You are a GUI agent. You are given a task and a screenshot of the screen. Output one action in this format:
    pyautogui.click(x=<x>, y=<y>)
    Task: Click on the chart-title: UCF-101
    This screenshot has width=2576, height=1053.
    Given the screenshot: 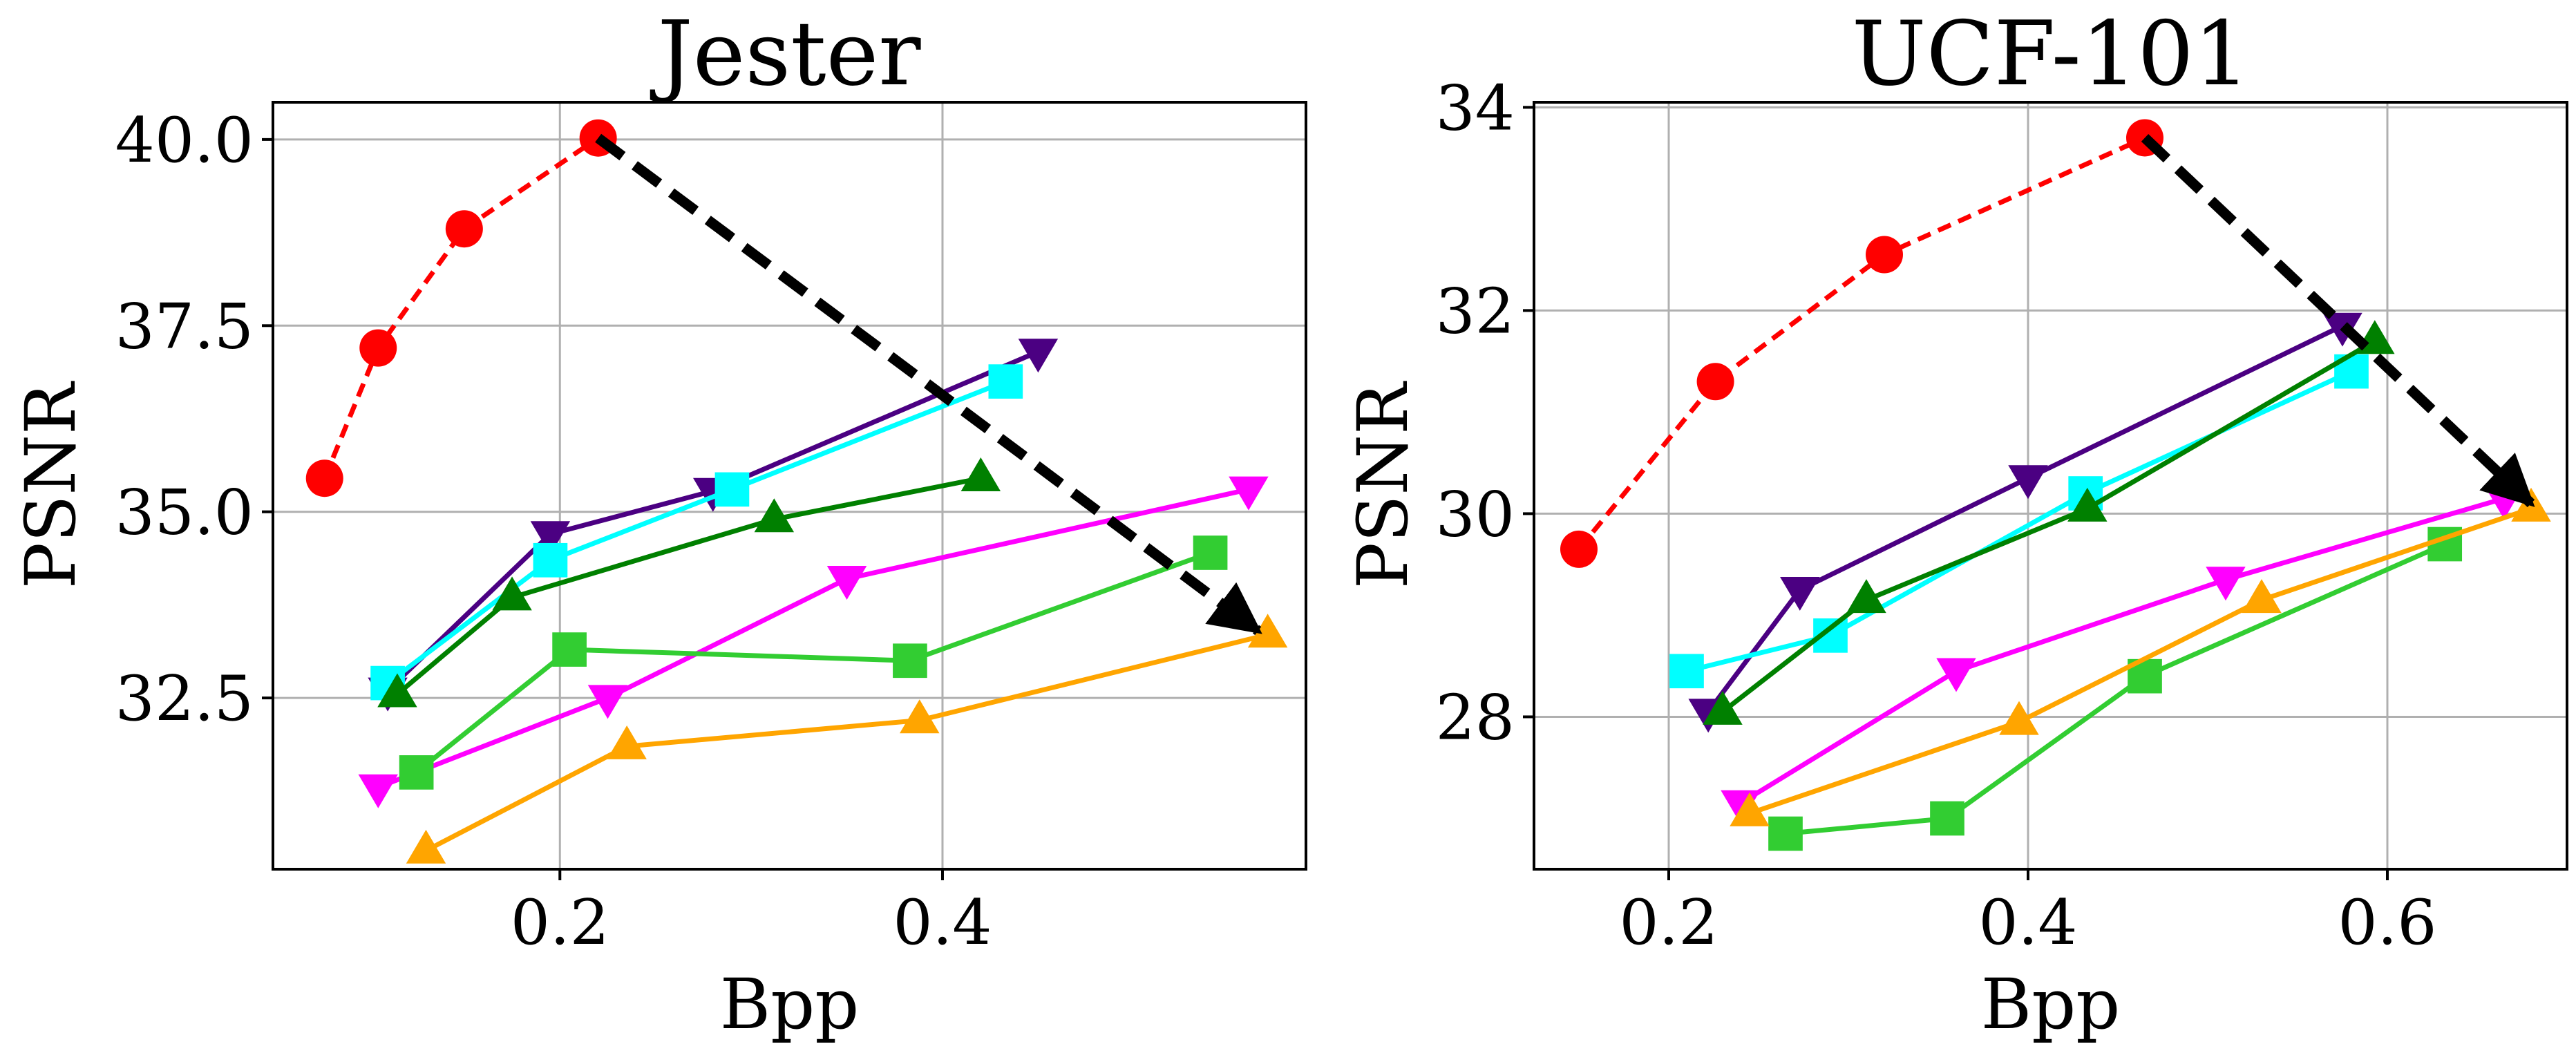 What is the action you would take?
    pyautogui.click(x=2051, y=55)
    